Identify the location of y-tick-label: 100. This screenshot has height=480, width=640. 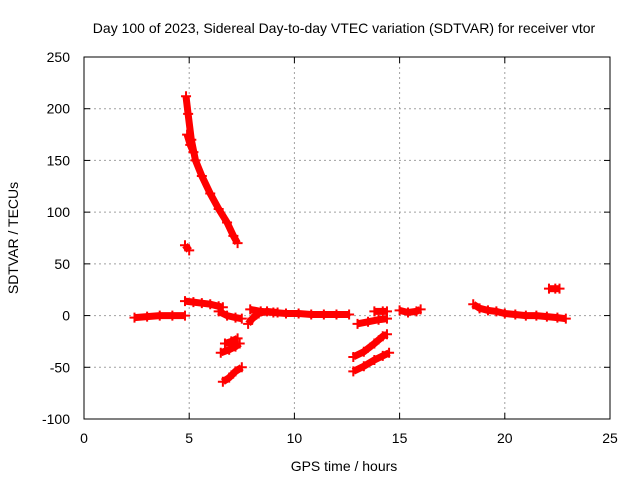
(59, 212).